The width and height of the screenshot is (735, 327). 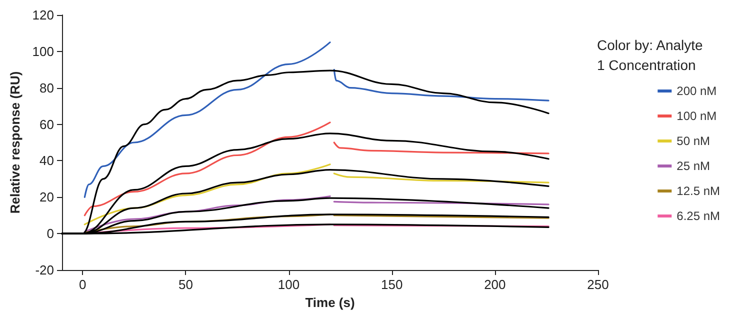 What do you see at coordinates (14, 142) in the screenshot?
I see `y-axis-title: Relative response (RU)` at bounding box center [14, 142].